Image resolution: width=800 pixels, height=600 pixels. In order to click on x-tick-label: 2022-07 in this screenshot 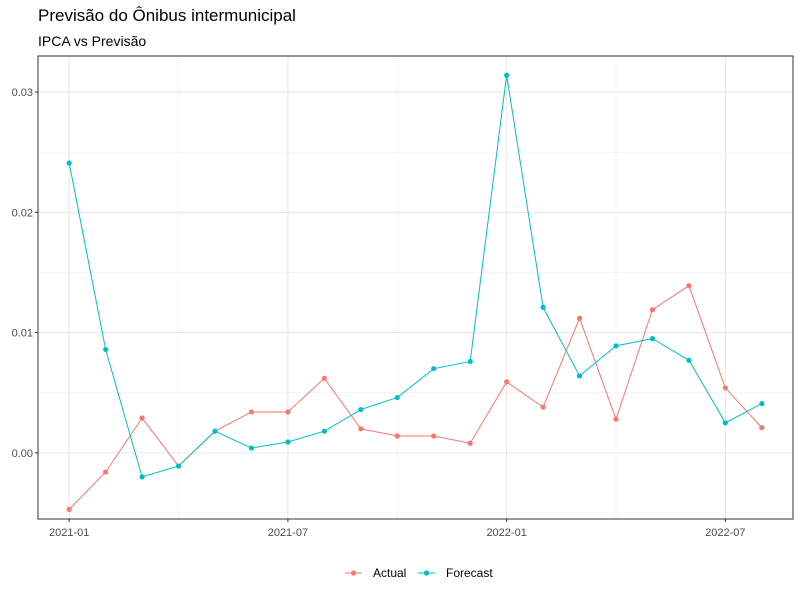, I will do `click(725, 533)`.